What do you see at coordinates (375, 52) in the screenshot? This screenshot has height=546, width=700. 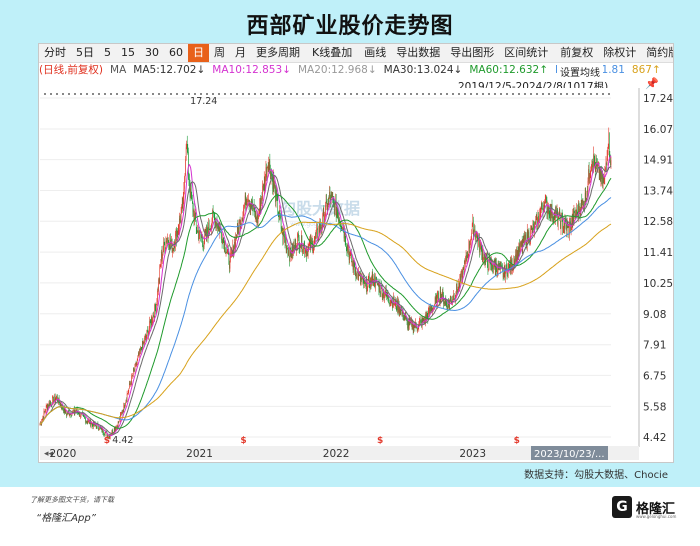 I see `toolbar-item: 画线` at bounding box center [375, 52].